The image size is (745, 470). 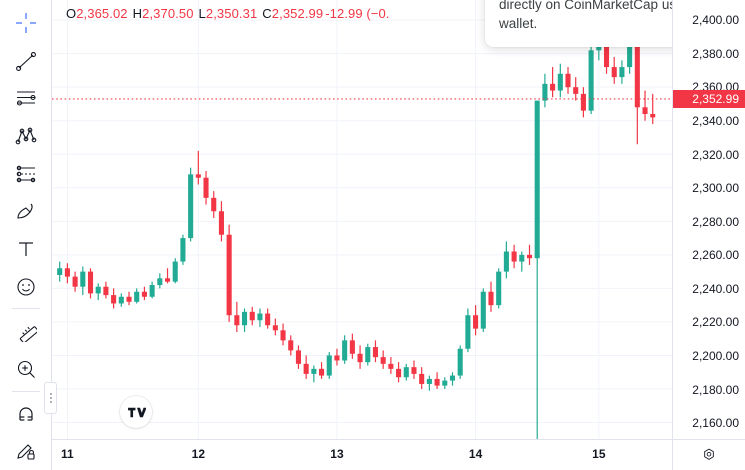 I want to click on time-axis-ticks: 11 12 13 14 15, so click(x=362, y=455).